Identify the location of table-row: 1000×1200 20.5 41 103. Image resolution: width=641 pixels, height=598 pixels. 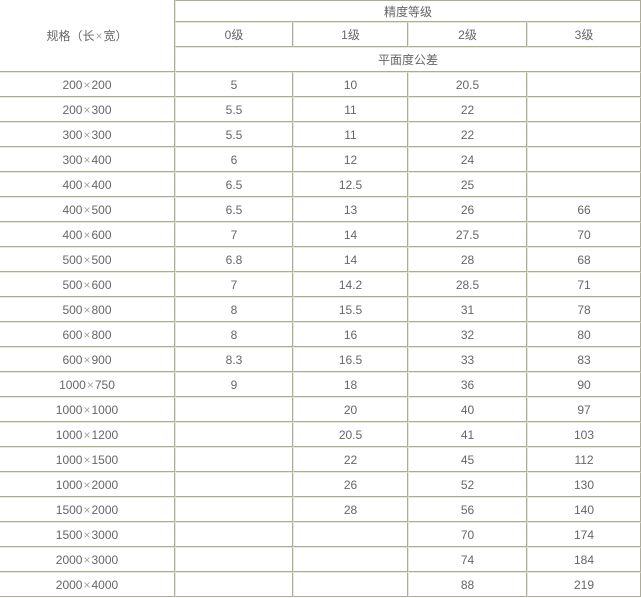
(320, 434).